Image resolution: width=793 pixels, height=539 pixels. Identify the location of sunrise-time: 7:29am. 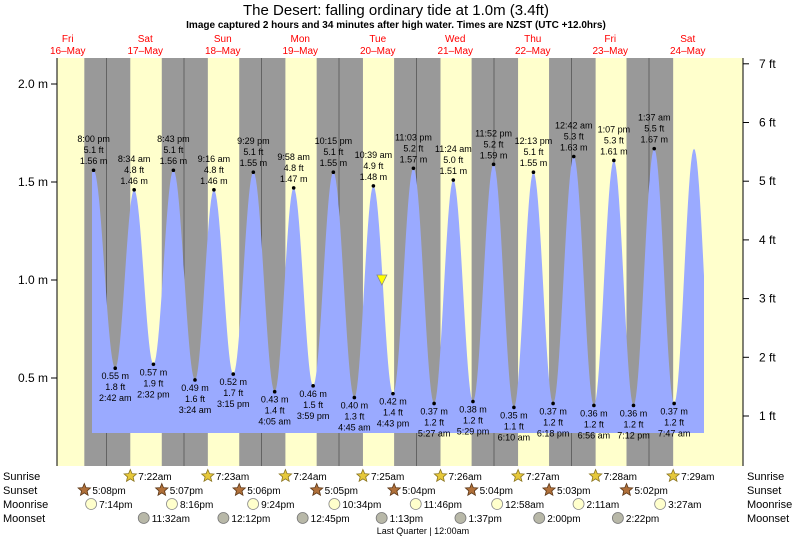
(697, 477).